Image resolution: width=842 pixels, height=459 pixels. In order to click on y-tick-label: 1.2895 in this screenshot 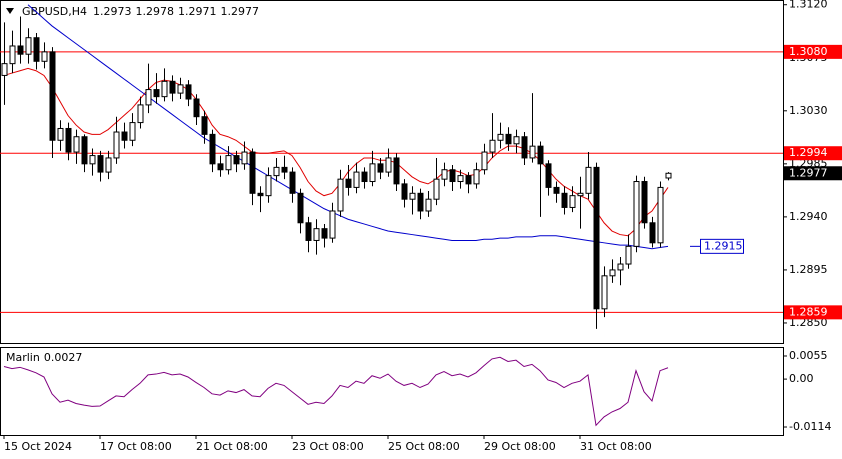, I will do `click(808, 269)`.